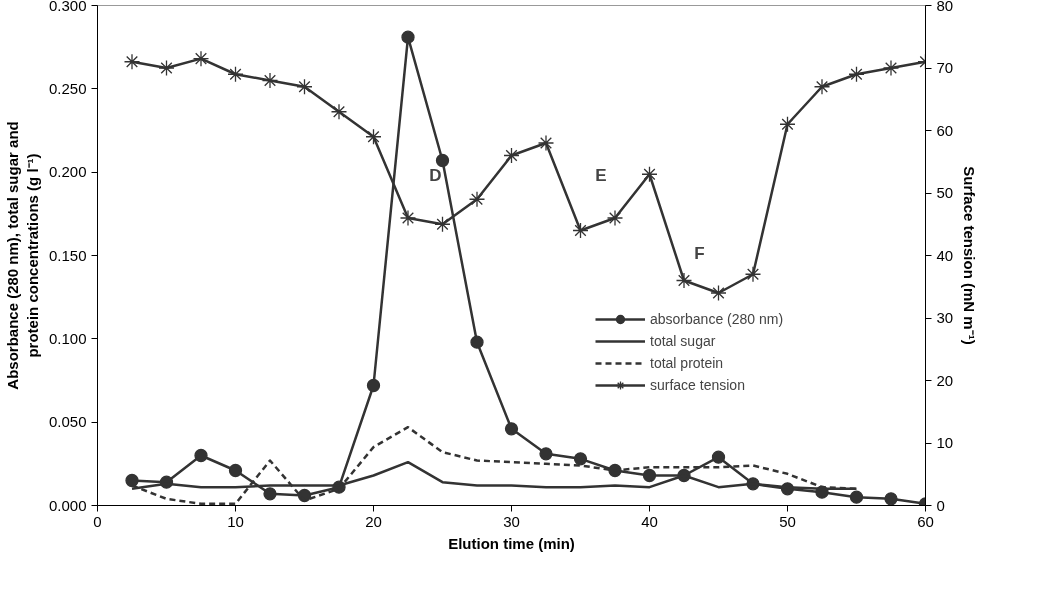  What do you see at coordinates (373, 521) in the screenshot?
I see `x-tick-label: 20` at bounding box center [373, 521].